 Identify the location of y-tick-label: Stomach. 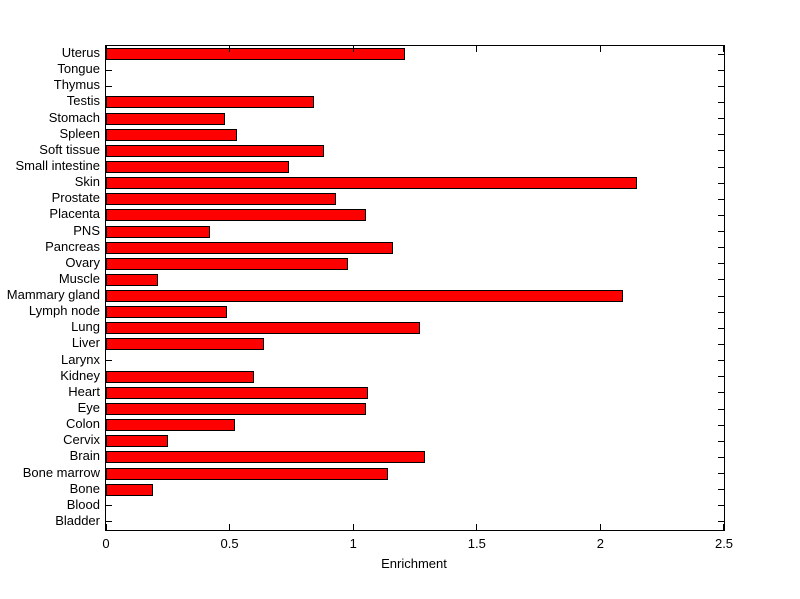
(74, 117).